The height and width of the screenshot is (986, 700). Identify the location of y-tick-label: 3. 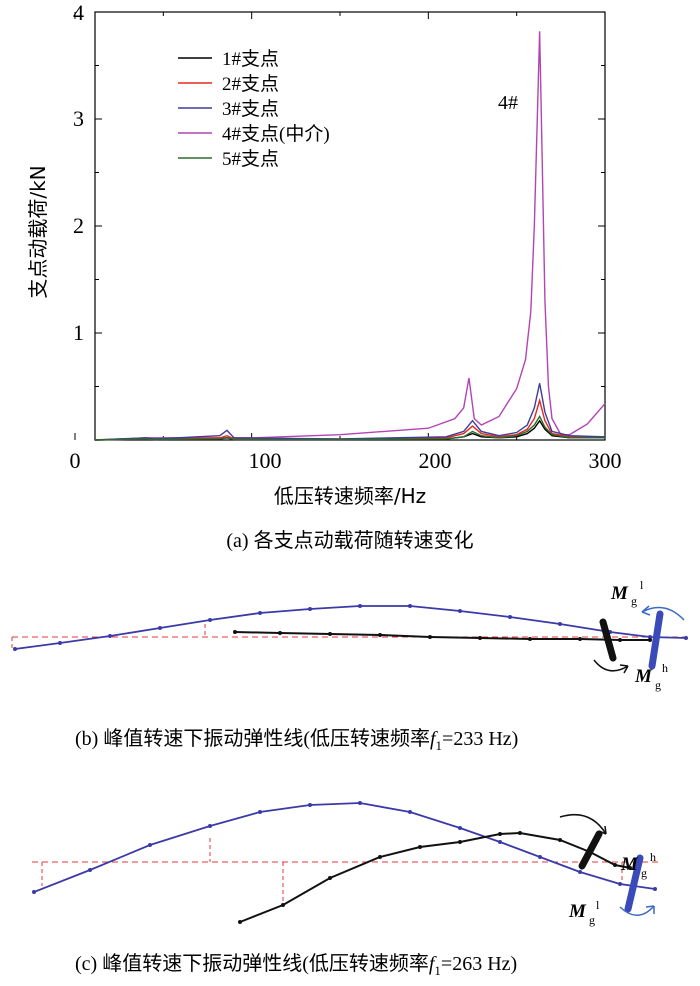
(78, 118).